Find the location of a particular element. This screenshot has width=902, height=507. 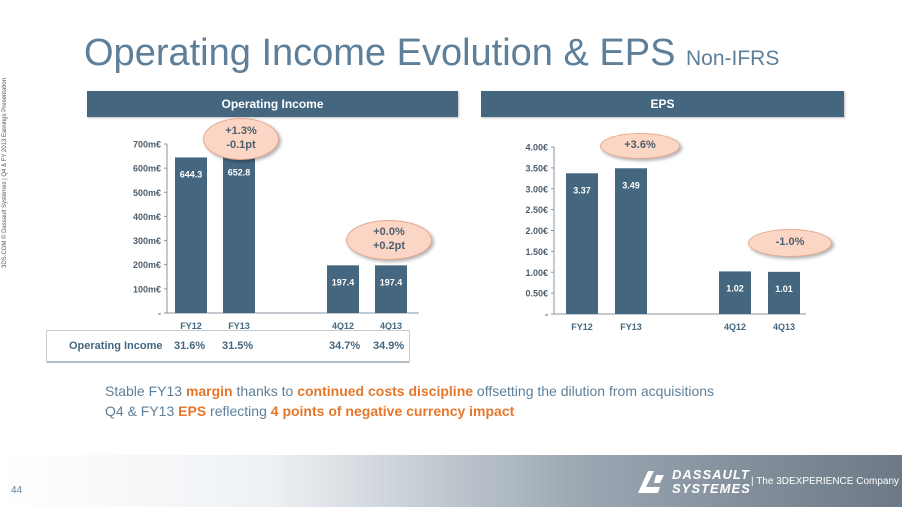

y-tick-label: 1.00€ is located at coordinates (536, 273).